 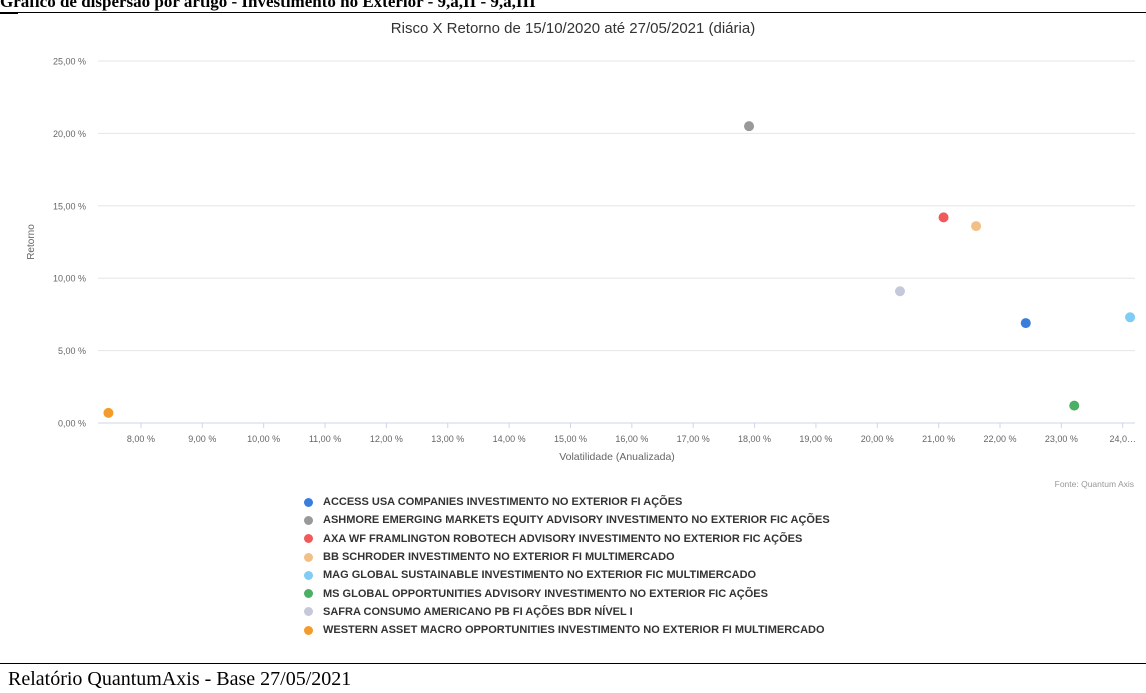 What do you see at coordinates (1061, 439) in the screenshot?
I see `x-tick-label: 23,00 %` at bounding box center [1061, 439].